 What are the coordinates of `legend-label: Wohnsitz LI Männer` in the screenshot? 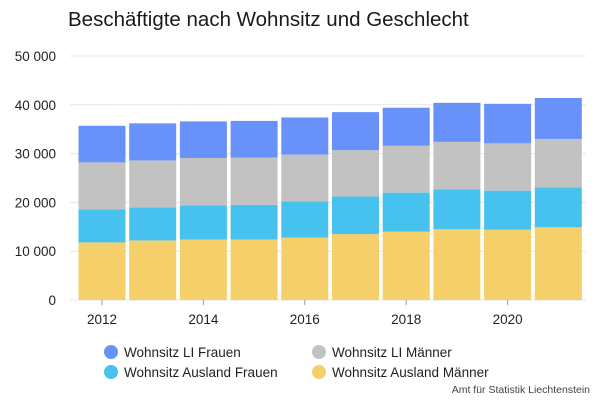 It's located at (392, 352).